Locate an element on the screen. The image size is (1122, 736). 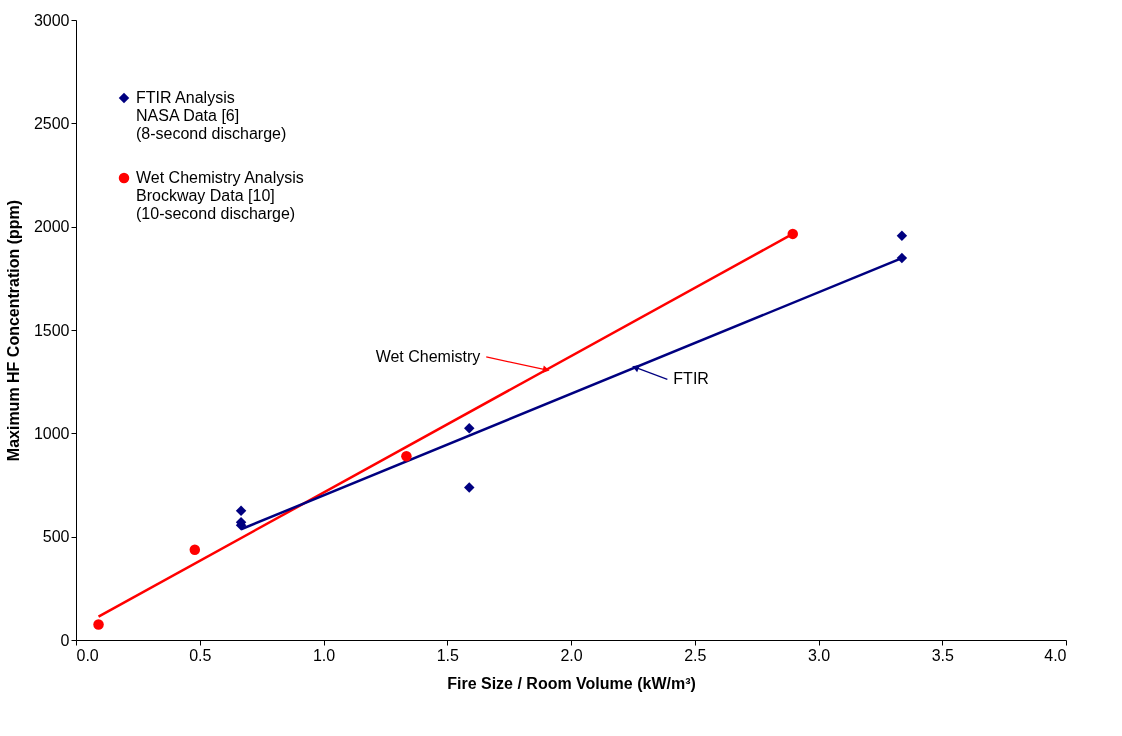
x-axis-title: Fire Size / Room Volume (kW/m³) is located at coordinates (571, 683).